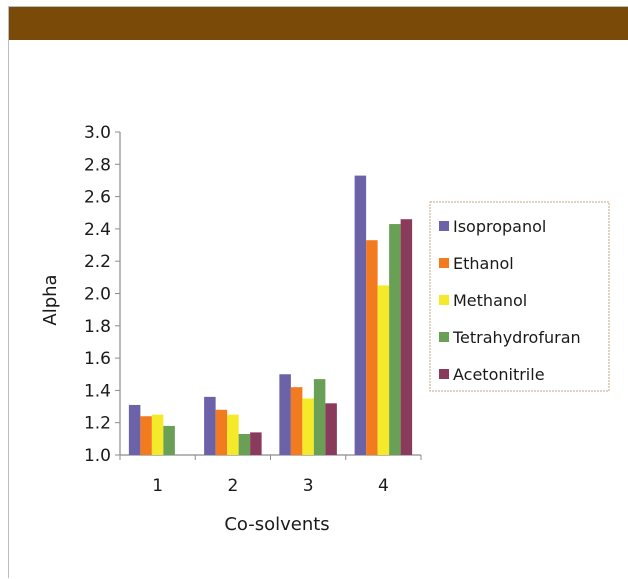 The height and width of the screenshot is (579, 628). I want to click on y-tick-label: 2.2, so click(97, 262).